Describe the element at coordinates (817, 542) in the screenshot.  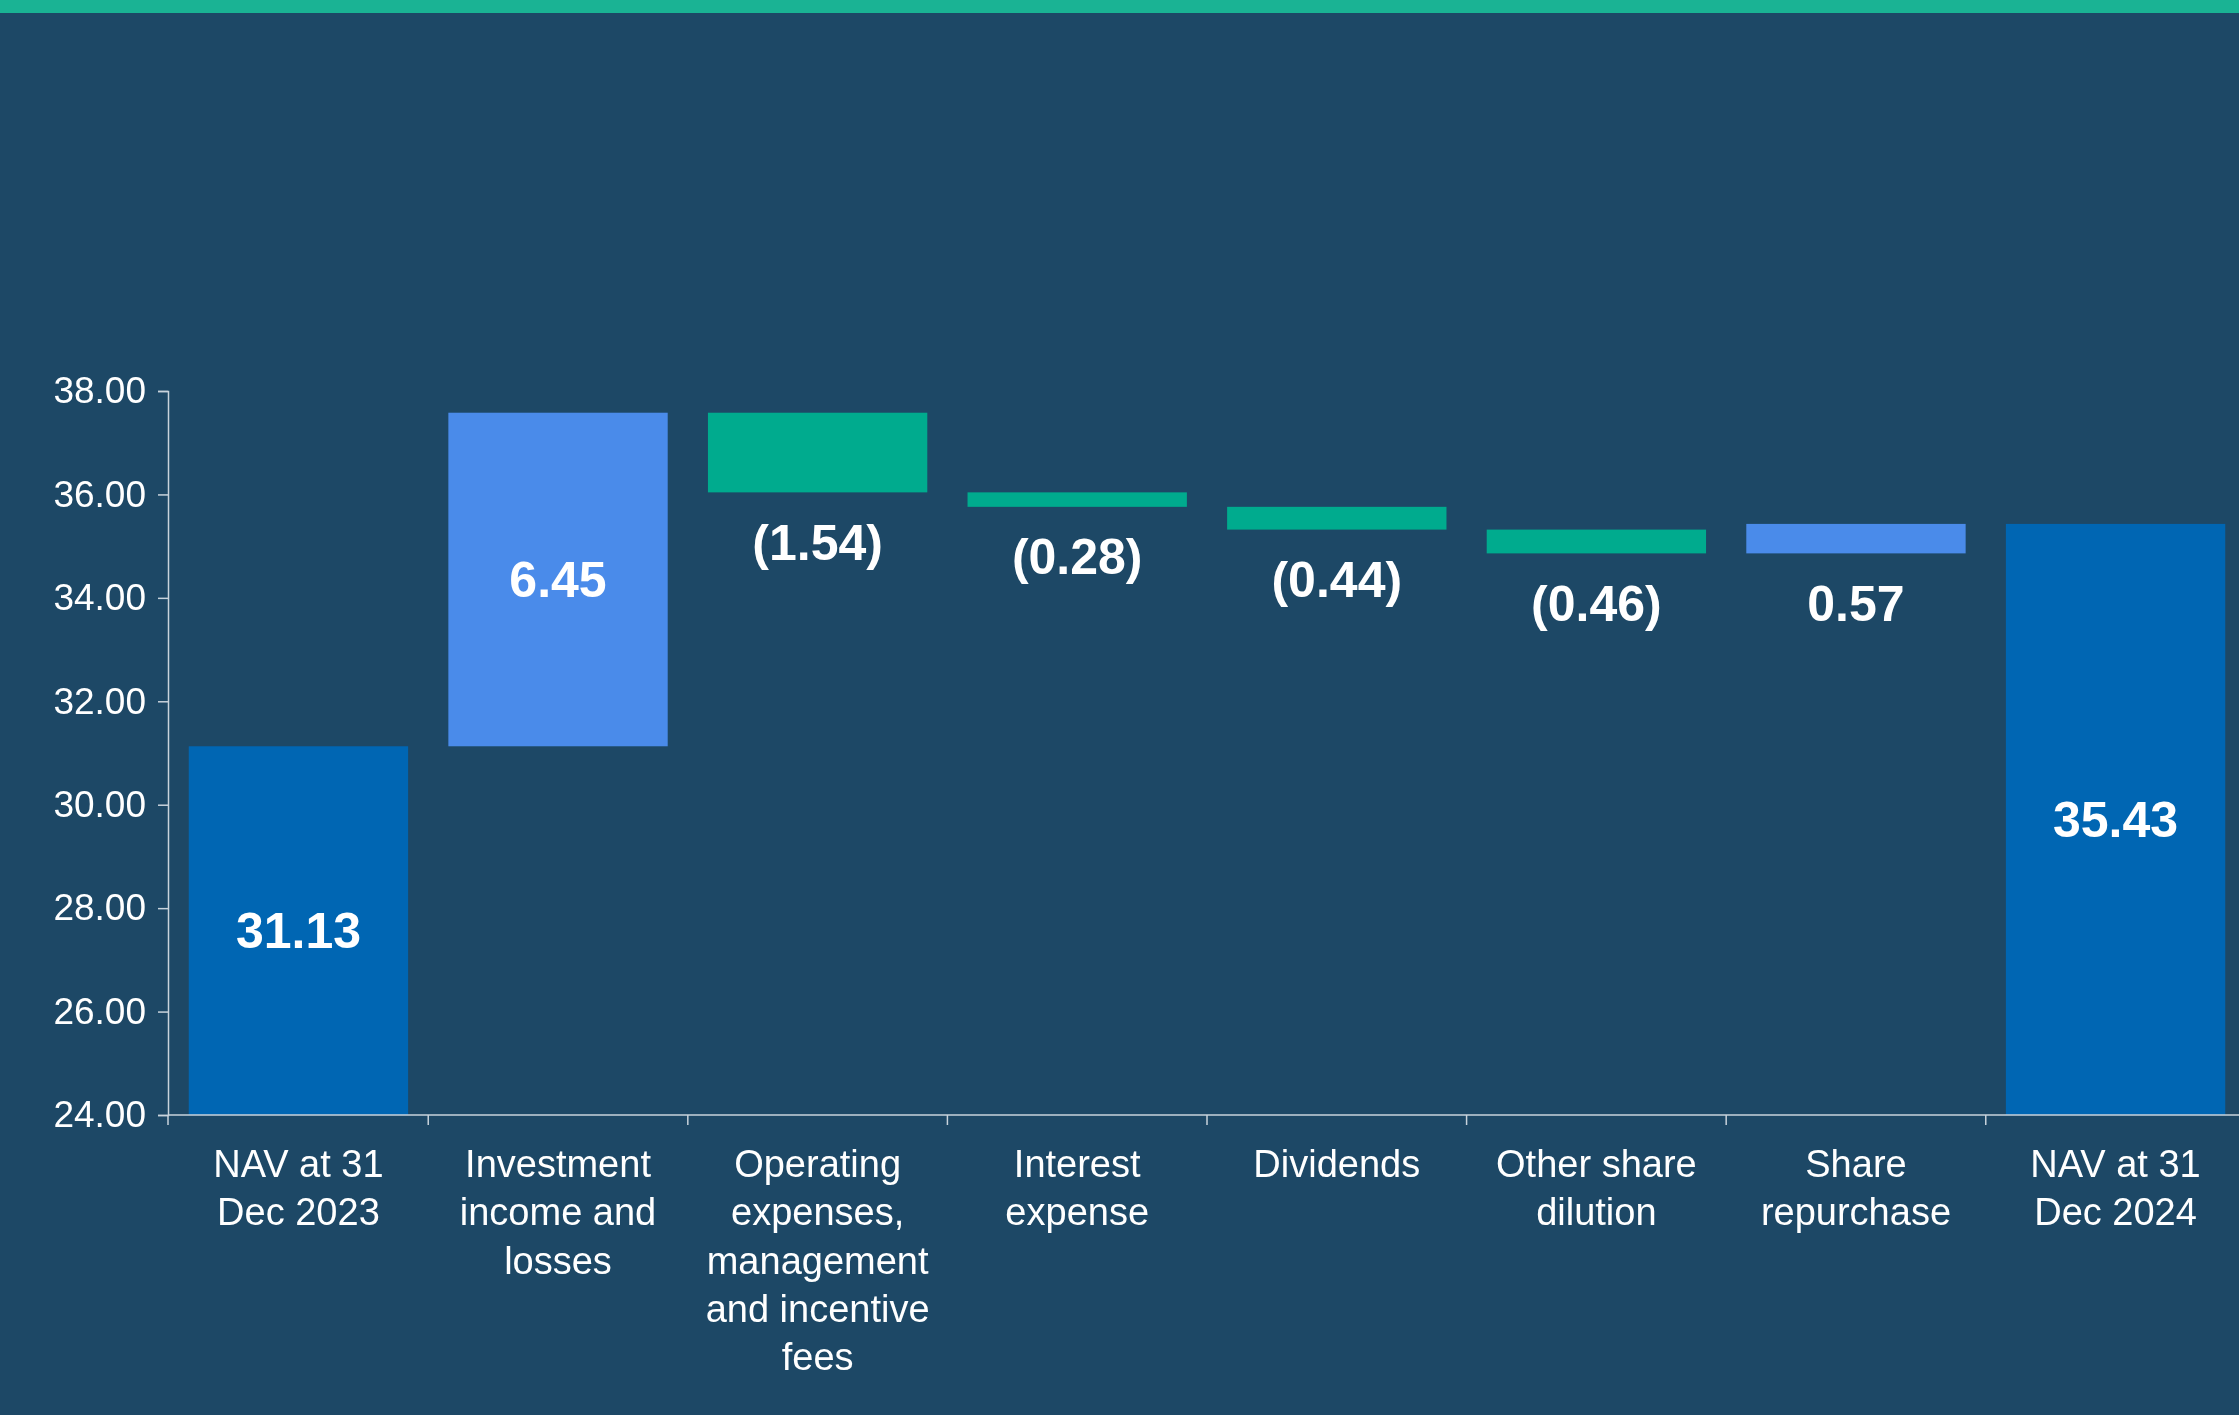
I see `data-label: (1.54)` at that location.